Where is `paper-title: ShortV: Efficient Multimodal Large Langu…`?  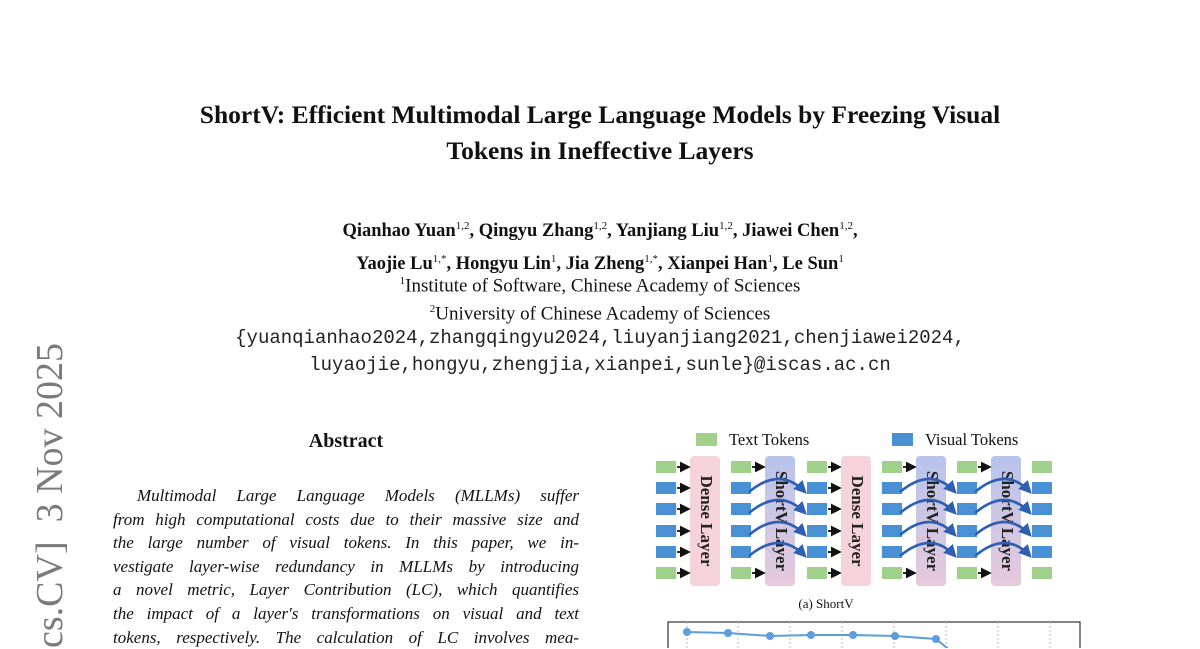
paper-title: ShortV: Efficient Multimodal Large Langu… is located at coordinates (600, 133).